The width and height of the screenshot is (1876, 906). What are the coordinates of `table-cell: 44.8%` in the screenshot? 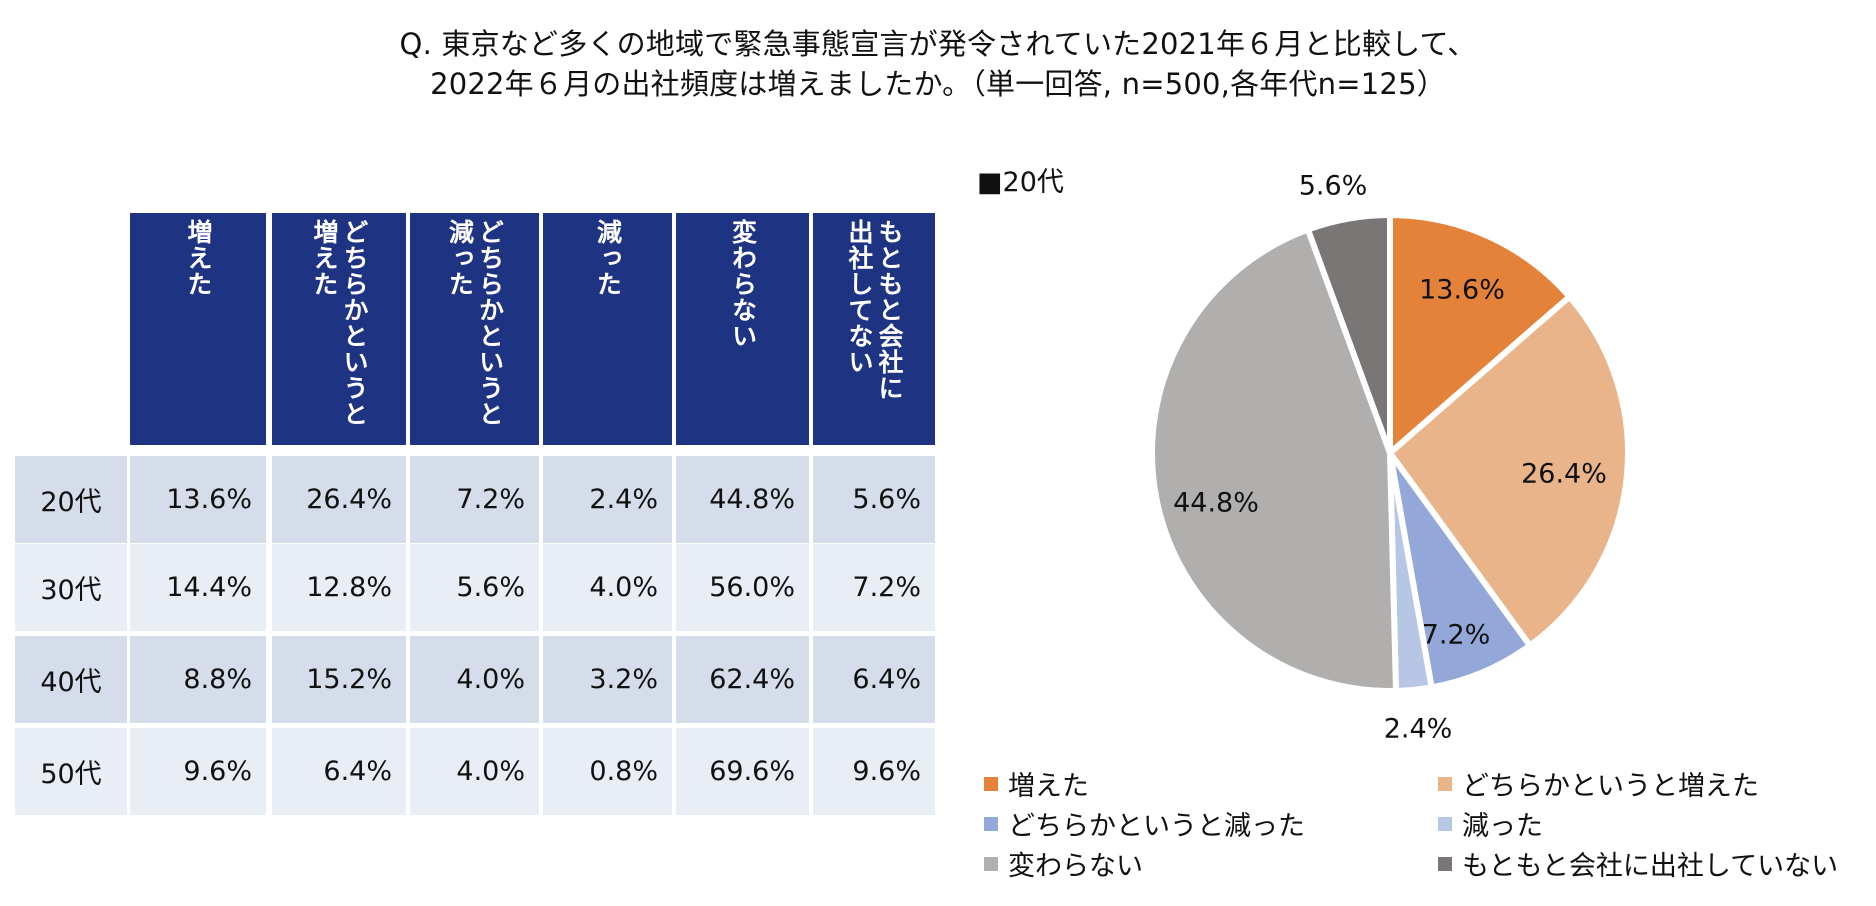 It's located at (742, 499).